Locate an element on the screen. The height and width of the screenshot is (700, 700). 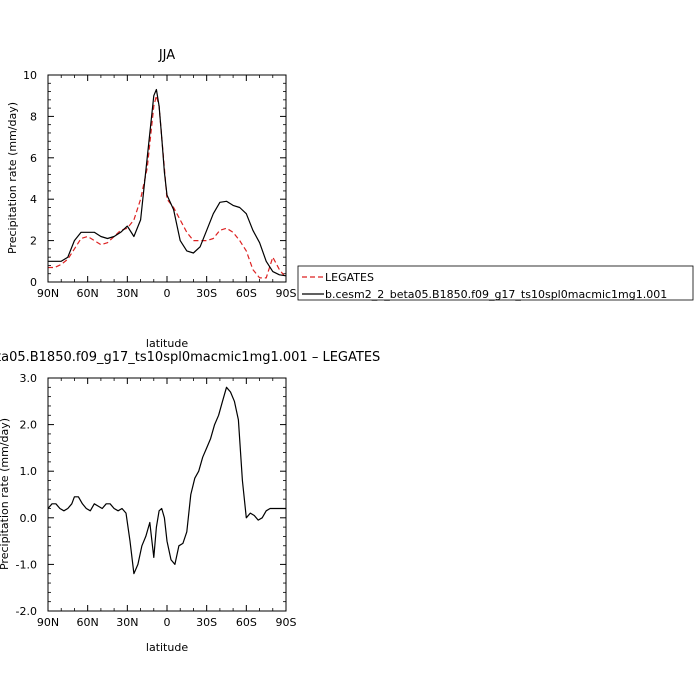
y-tick-label: 10 is located at coordinates (30, 75).